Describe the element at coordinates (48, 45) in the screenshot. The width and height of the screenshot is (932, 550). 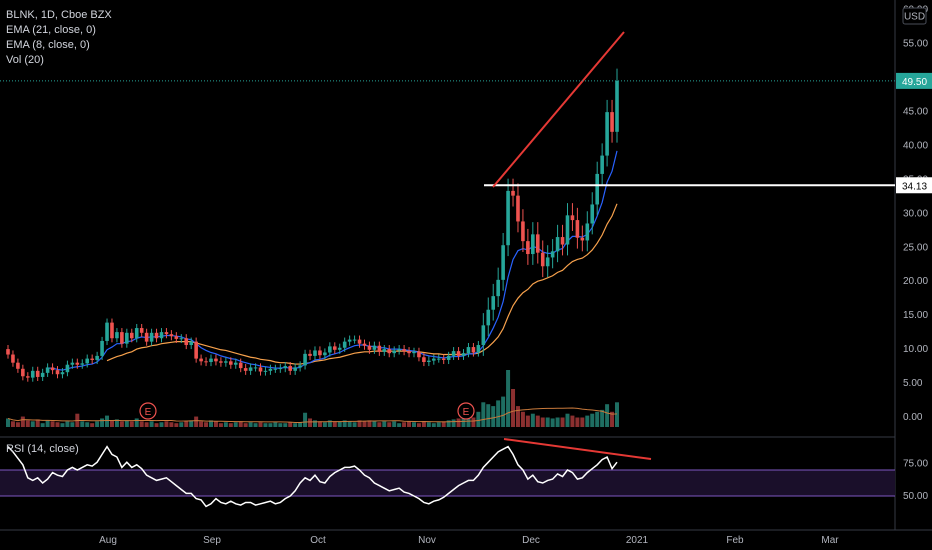
I see `ema8-legend: EMA (8, close, 0)` at that location.